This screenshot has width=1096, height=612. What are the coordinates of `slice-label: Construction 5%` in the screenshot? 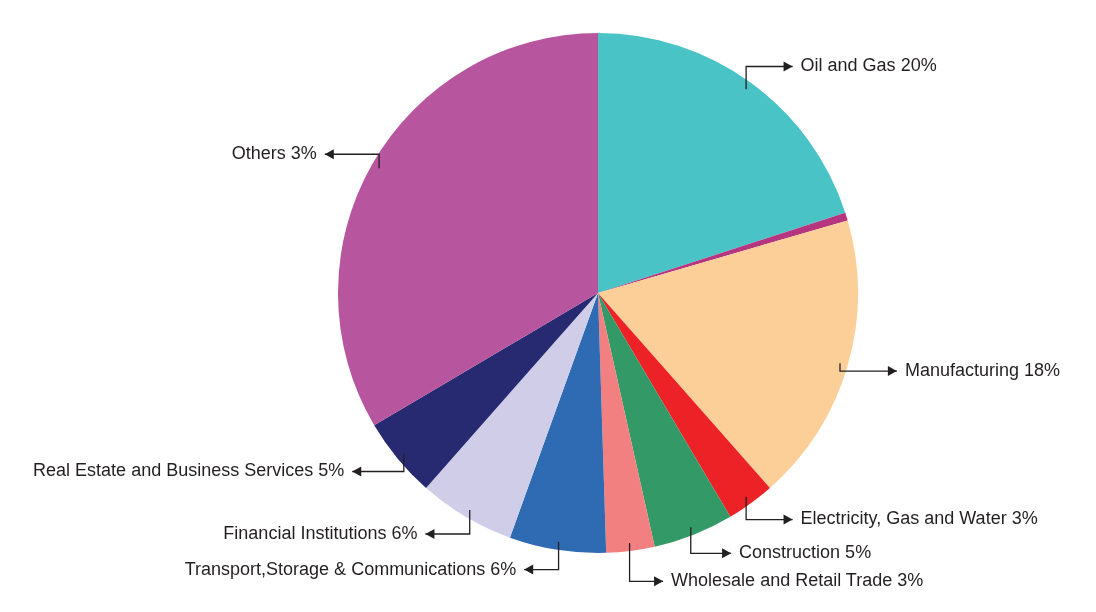 It's located at (805, 552).